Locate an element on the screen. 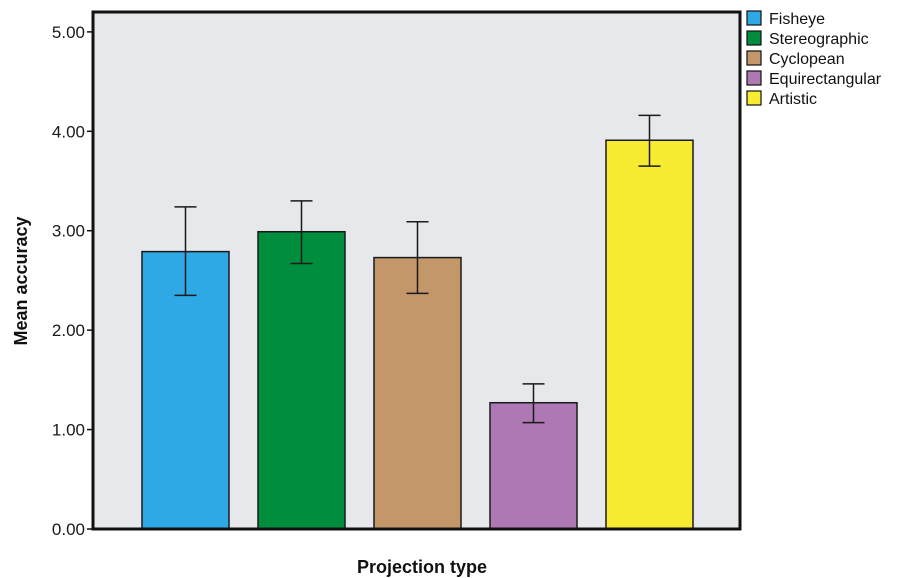  legend-label-stereographic: Stereographic is located at coordinates (819, 39).